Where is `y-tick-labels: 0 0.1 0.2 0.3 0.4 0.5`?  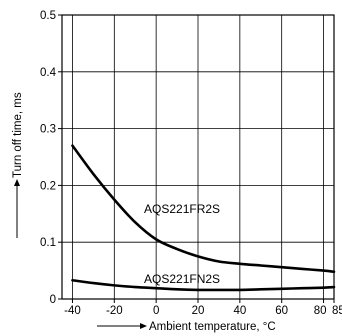 y-tick-labels: 0 0.1 0.2 0.3 0.4 0.5 is located at coordinates (51, 158).